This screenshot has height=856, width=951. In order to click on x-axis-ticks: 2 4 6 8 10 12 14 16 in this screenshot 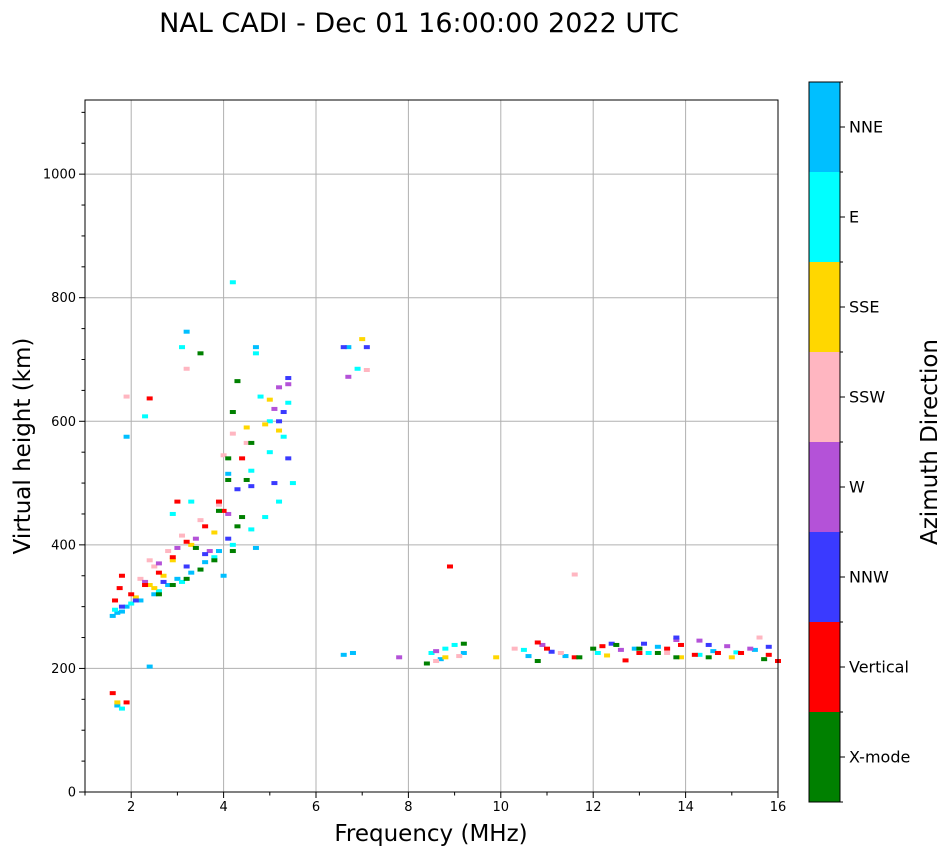, I will do `click(435, 803)`.